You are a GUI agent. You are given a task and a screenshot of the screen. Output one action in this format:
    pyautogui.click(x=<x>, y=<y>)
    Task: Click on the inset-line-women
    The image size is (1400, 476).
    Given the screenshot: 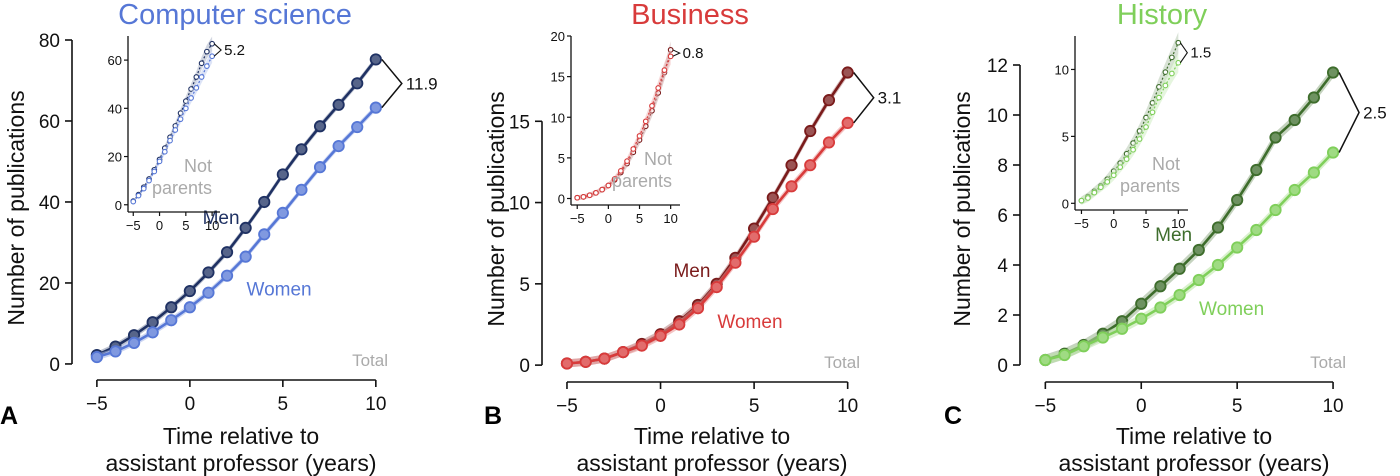 What is the action you would take?
    pyautogui.click(x=624, y=127)
    